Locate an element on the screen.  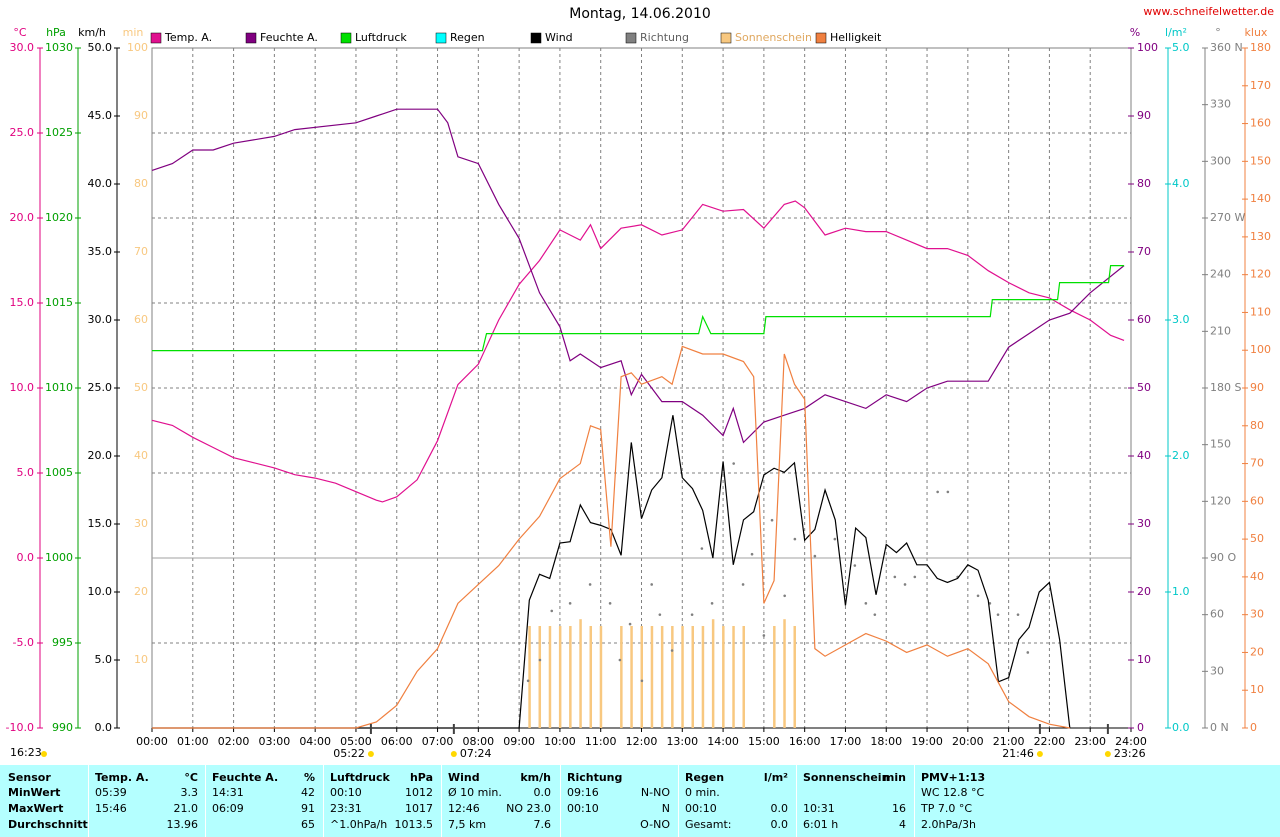
table-cell: 65 is located at coordinates (308, 824).